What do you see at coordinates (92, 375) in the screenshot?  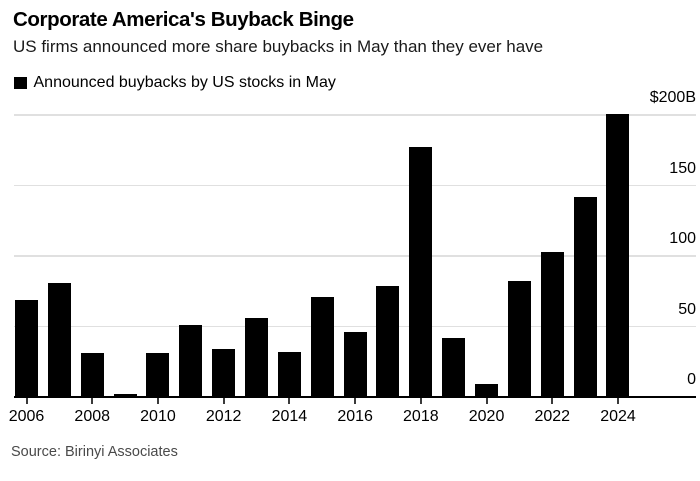 I see `bar-2008` at bounding box center [92, 375].